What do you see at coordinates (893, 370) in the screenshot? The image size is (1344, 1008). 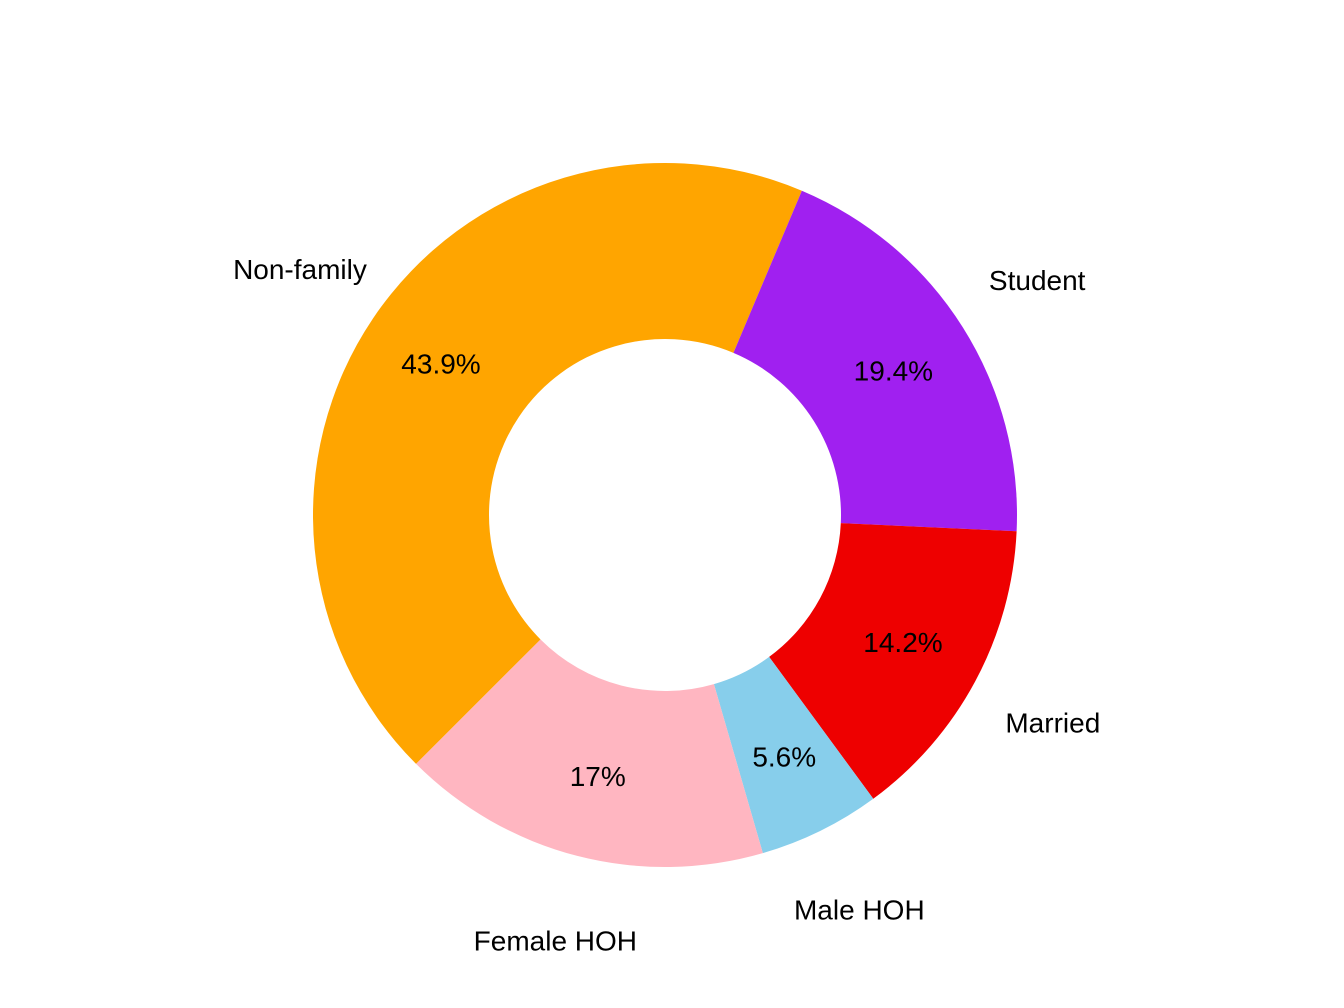 I see `percent-label-student: 19.4%` at bounding box center [893, 370].